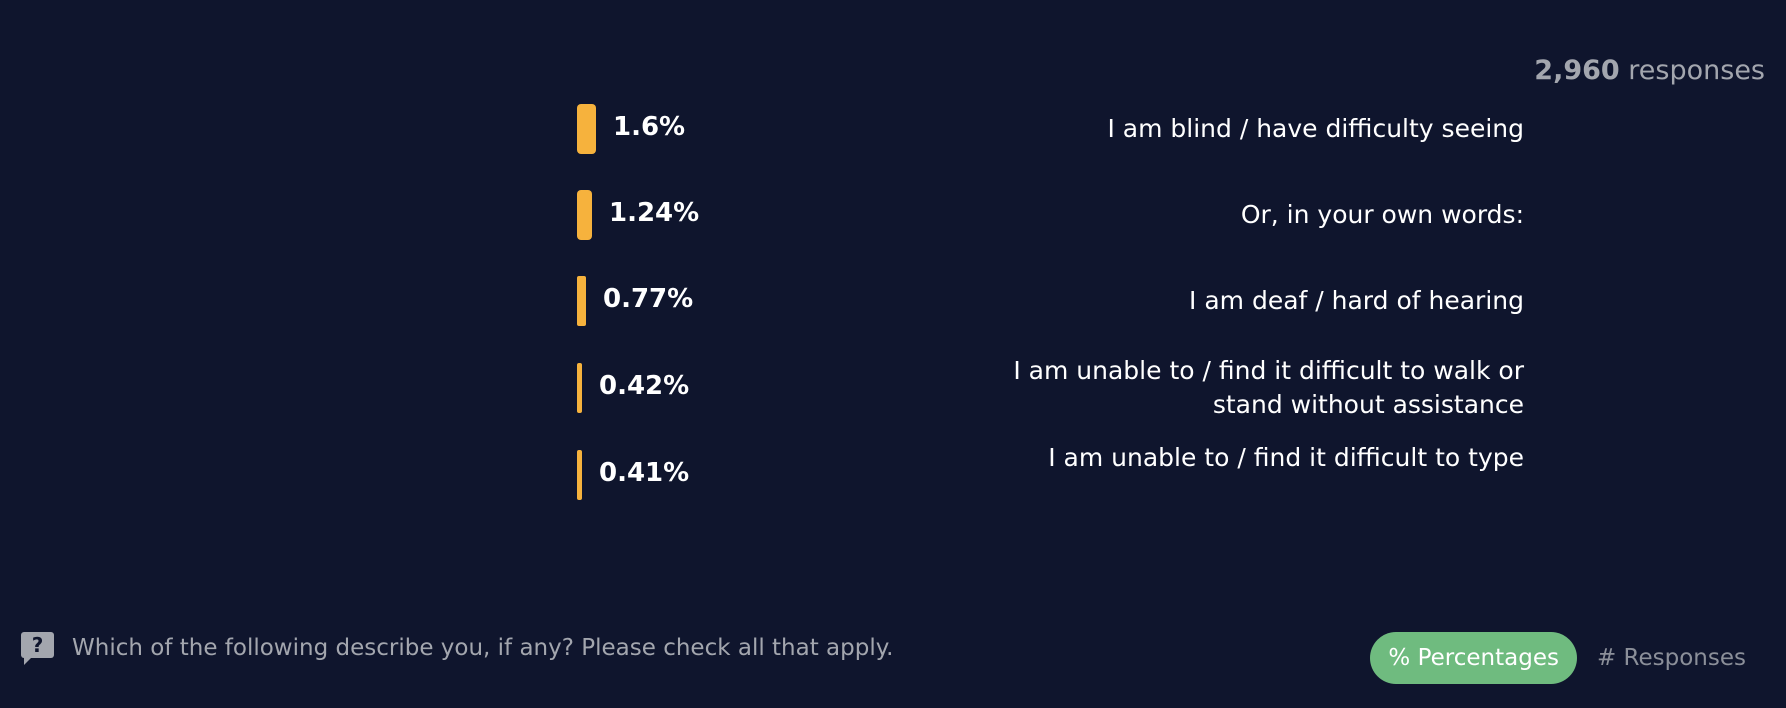 Image resolution: width=1786 pixels, height=708 pixels. Describe the element at coordinates (1382, 214) in the screenshot. I see `category-label: Or, in your own words:` at that location.